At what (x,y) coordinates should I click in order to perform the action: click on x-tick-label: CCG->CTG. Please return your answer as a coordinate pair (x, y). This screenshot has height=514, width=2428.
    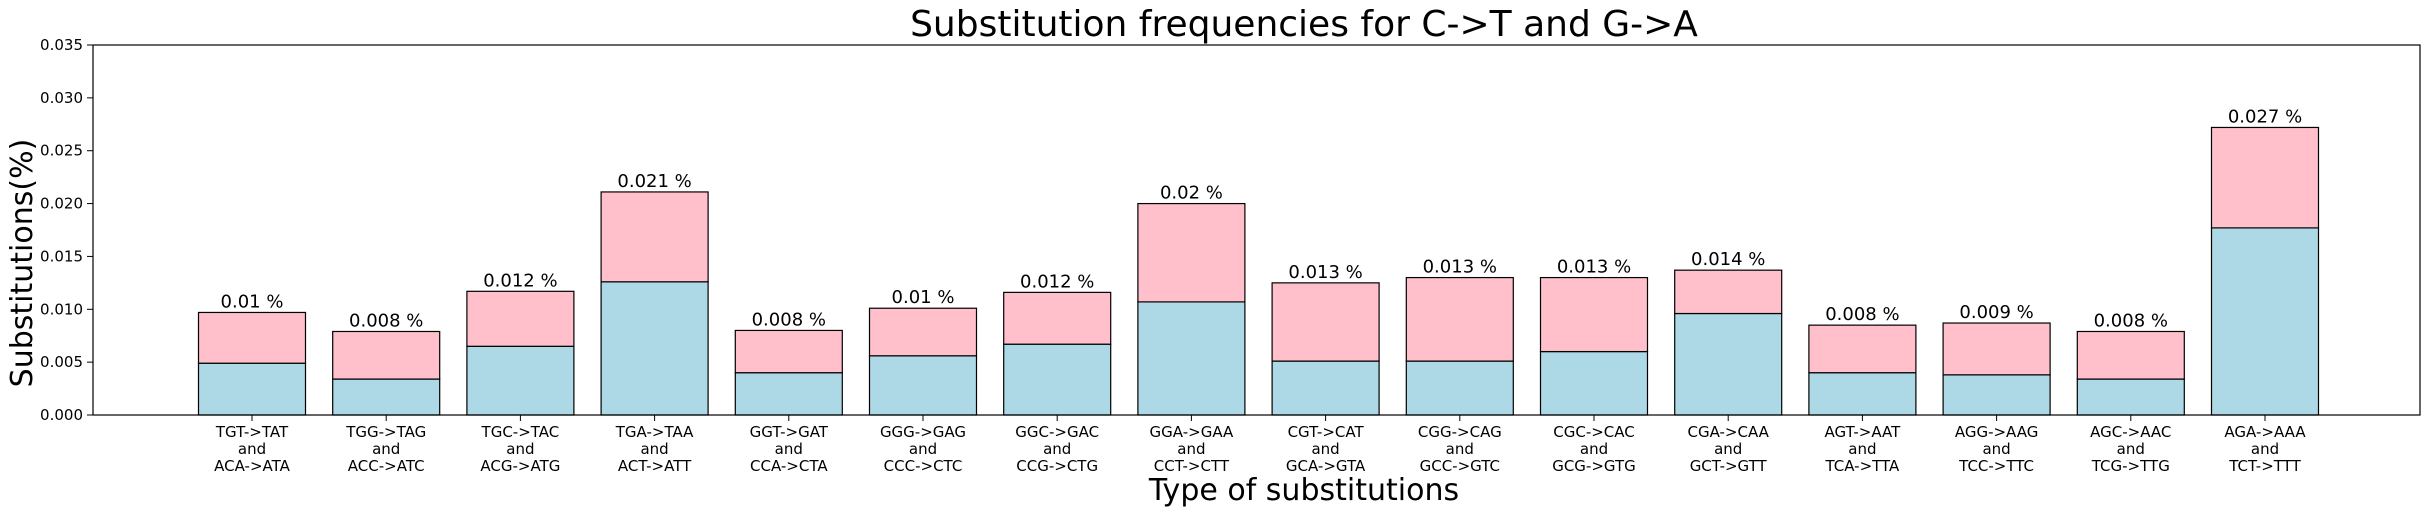
    Looking at the image, I should click on (1057, 466).